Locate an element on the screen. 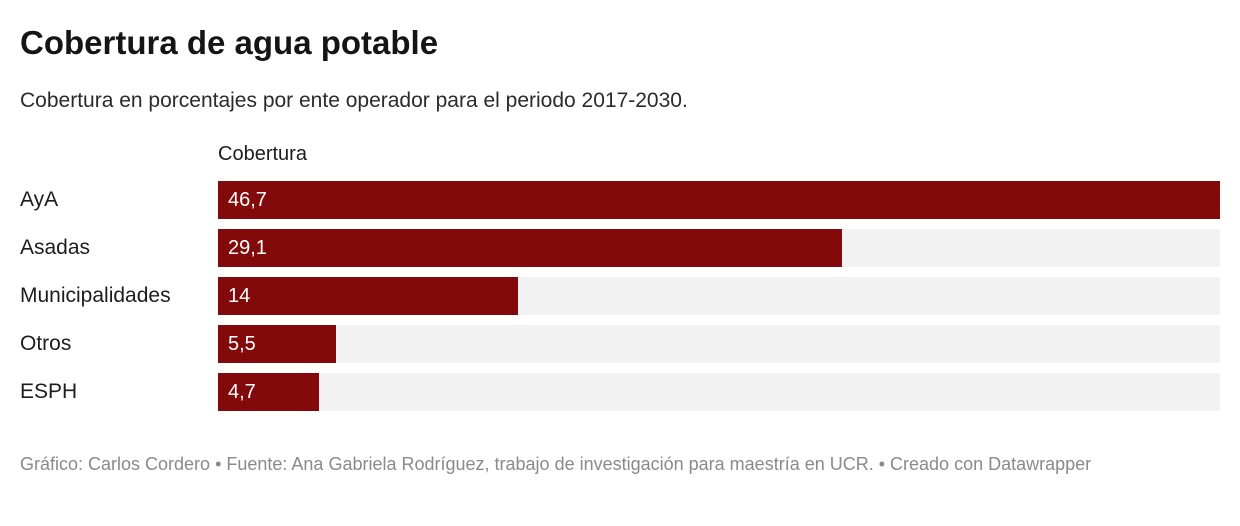  category-label: ESPH is located at coordinates (49, 391).